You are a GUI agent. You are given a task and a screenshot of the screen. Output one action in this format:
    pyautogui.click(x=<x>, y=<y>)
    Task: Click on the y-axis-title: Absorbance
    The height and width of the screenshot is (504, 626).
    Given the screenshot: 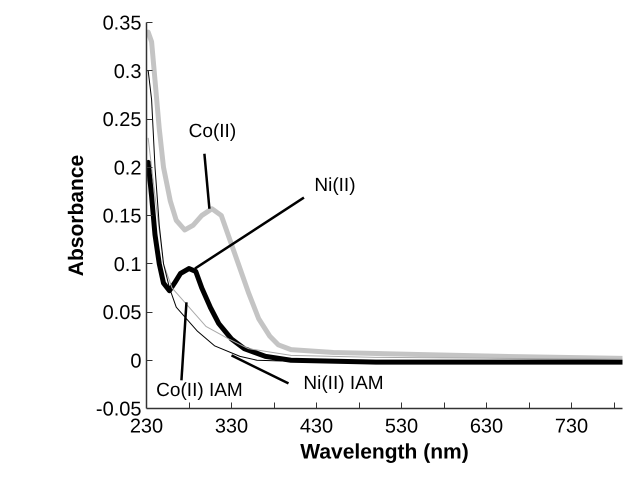 What is the action you would take?
    pyautogui.click(x=76, y=215)
    